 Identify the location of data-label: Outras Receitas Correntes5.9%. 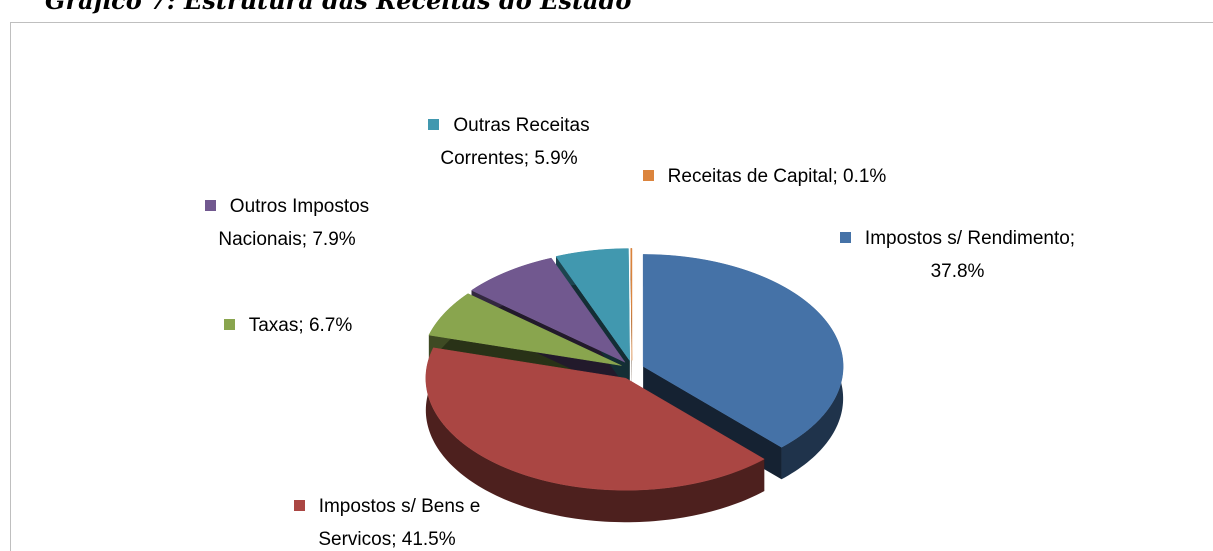
(509, 142).